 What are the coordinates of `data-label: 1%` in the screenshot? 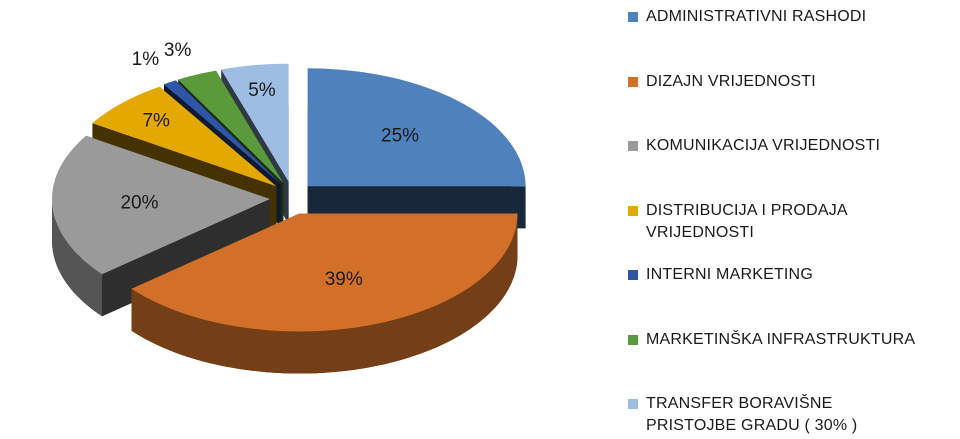 It's located at (146, 59).